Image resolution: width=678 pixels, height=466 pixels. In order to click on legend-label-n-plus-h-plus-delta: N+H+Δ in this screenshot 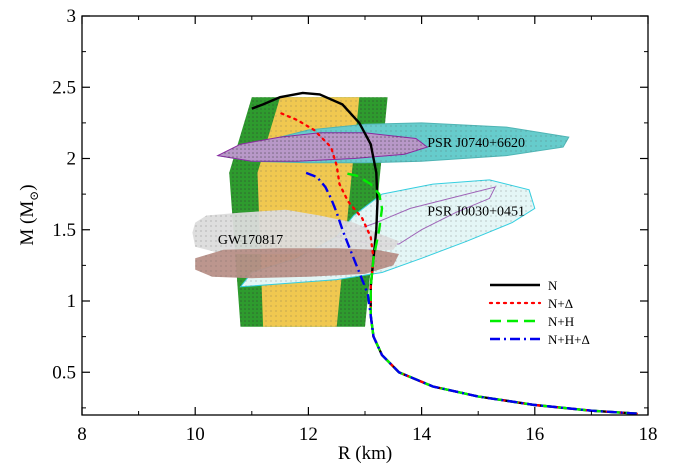, I will do `click(569, 339)`.